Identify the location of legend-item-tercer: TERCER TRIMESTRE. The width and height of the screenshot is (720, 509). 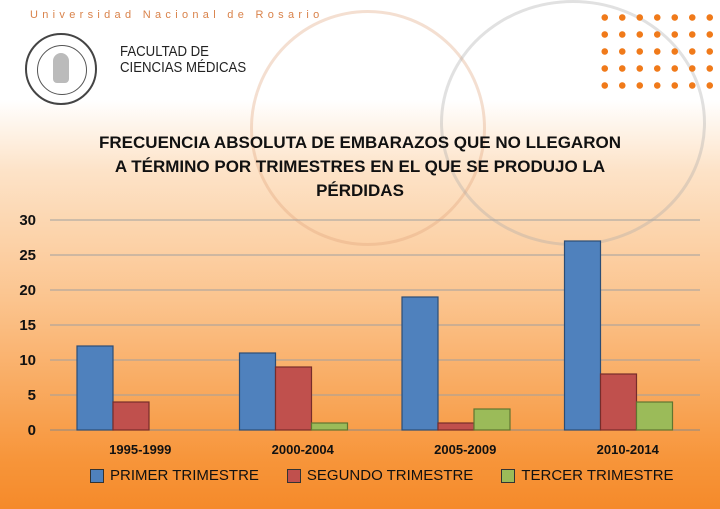
(587, 475).